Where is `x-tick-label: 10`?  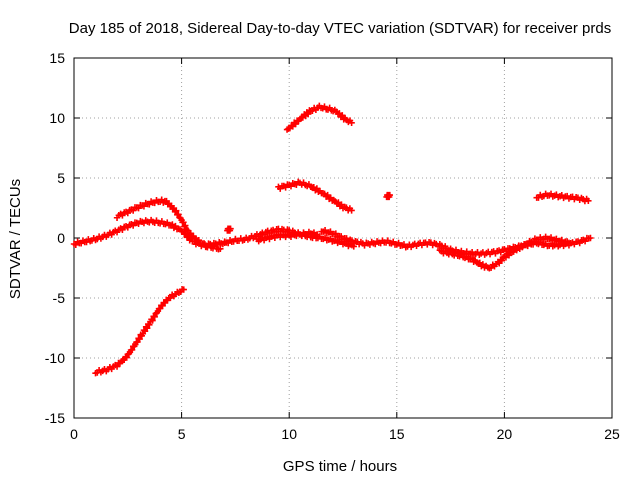 x-tick-label: 10 is located at coordinates (289, 434).